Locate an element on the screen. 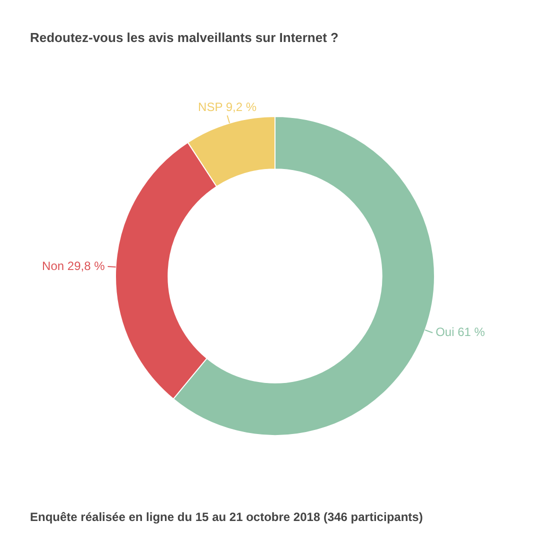  slice-label: Oui 61 % is located at coordinates (461, 332).